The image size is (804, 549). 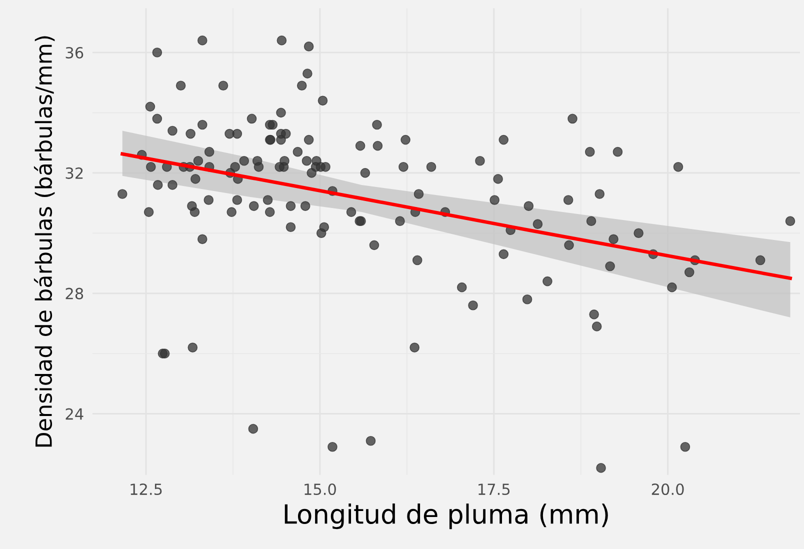 I want to click on x-tick-label: 20.0, so click(x=668, y=489).